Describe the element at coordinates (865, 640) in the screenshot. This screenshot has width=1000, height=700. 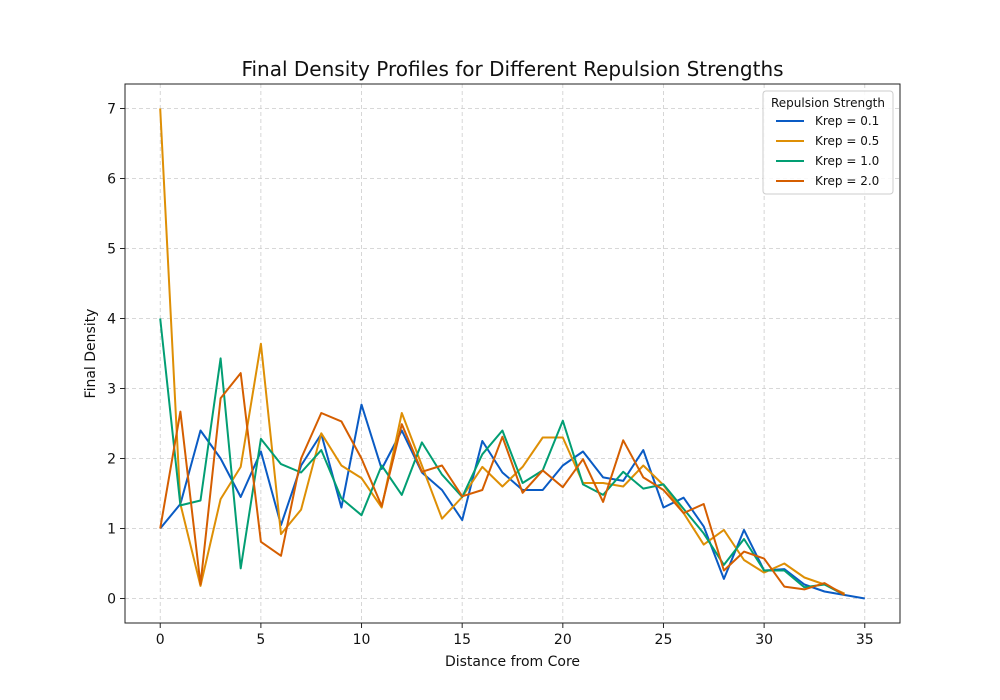
I see `x-tick-label: 35` at that location.